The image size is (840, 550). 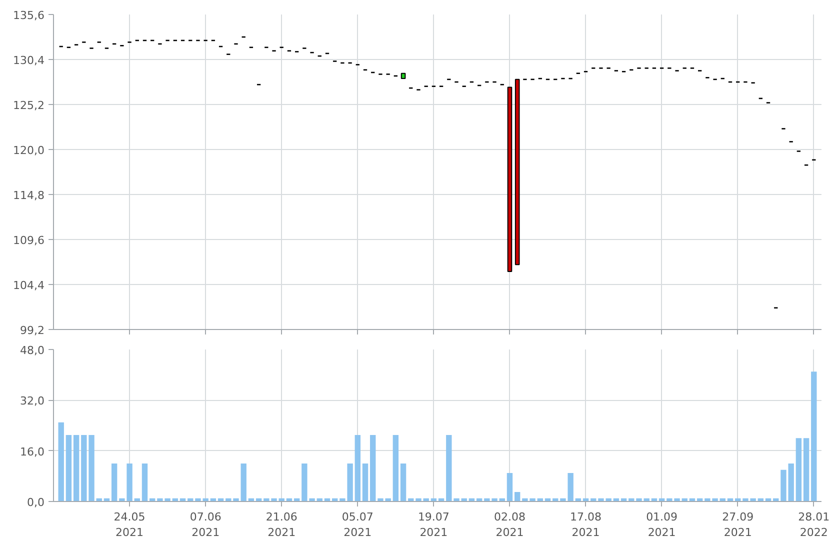 I want to click on y-tick-label: 32,0, so click(x=32, y=401).